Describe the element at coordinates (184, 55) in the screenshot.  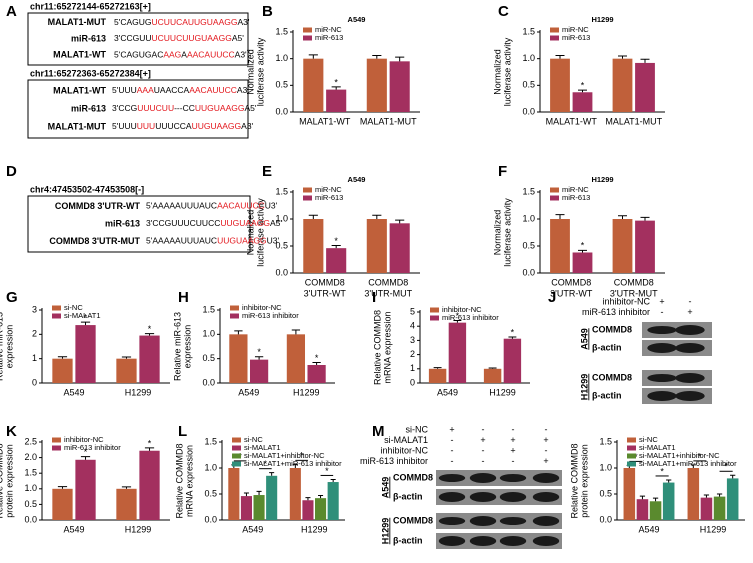
I see `sequence-segment: A` at that location.